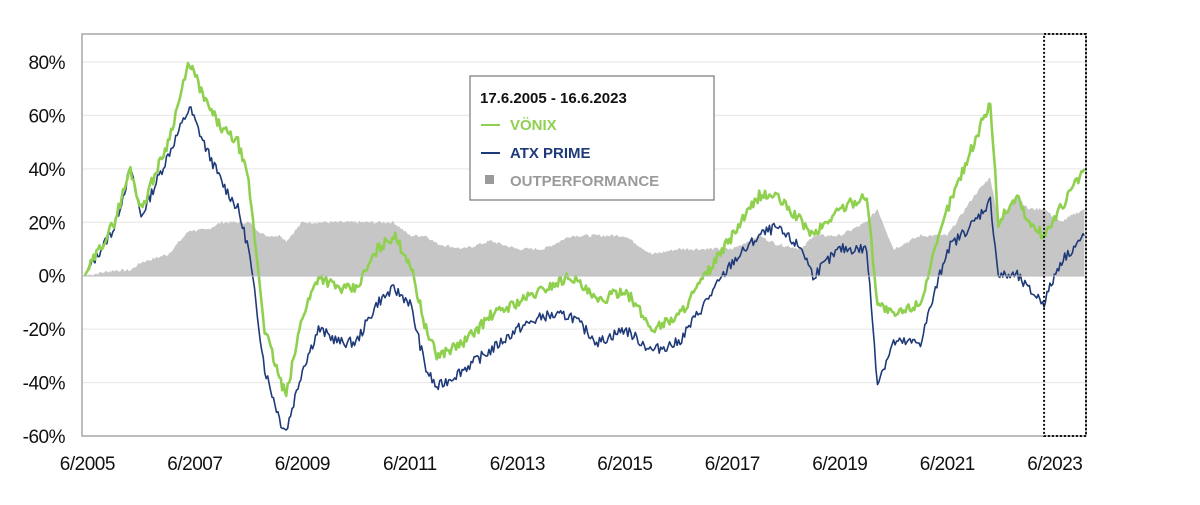 The image size is (1200, 505). Describe the element at coordinates (46, 63) in the screenshot. I see `y-tick-label: 80%` at that location.